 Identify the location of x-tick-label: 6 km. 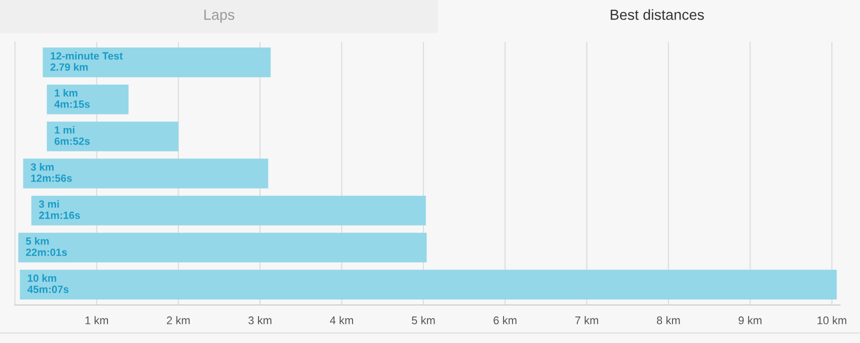
(505, 320).